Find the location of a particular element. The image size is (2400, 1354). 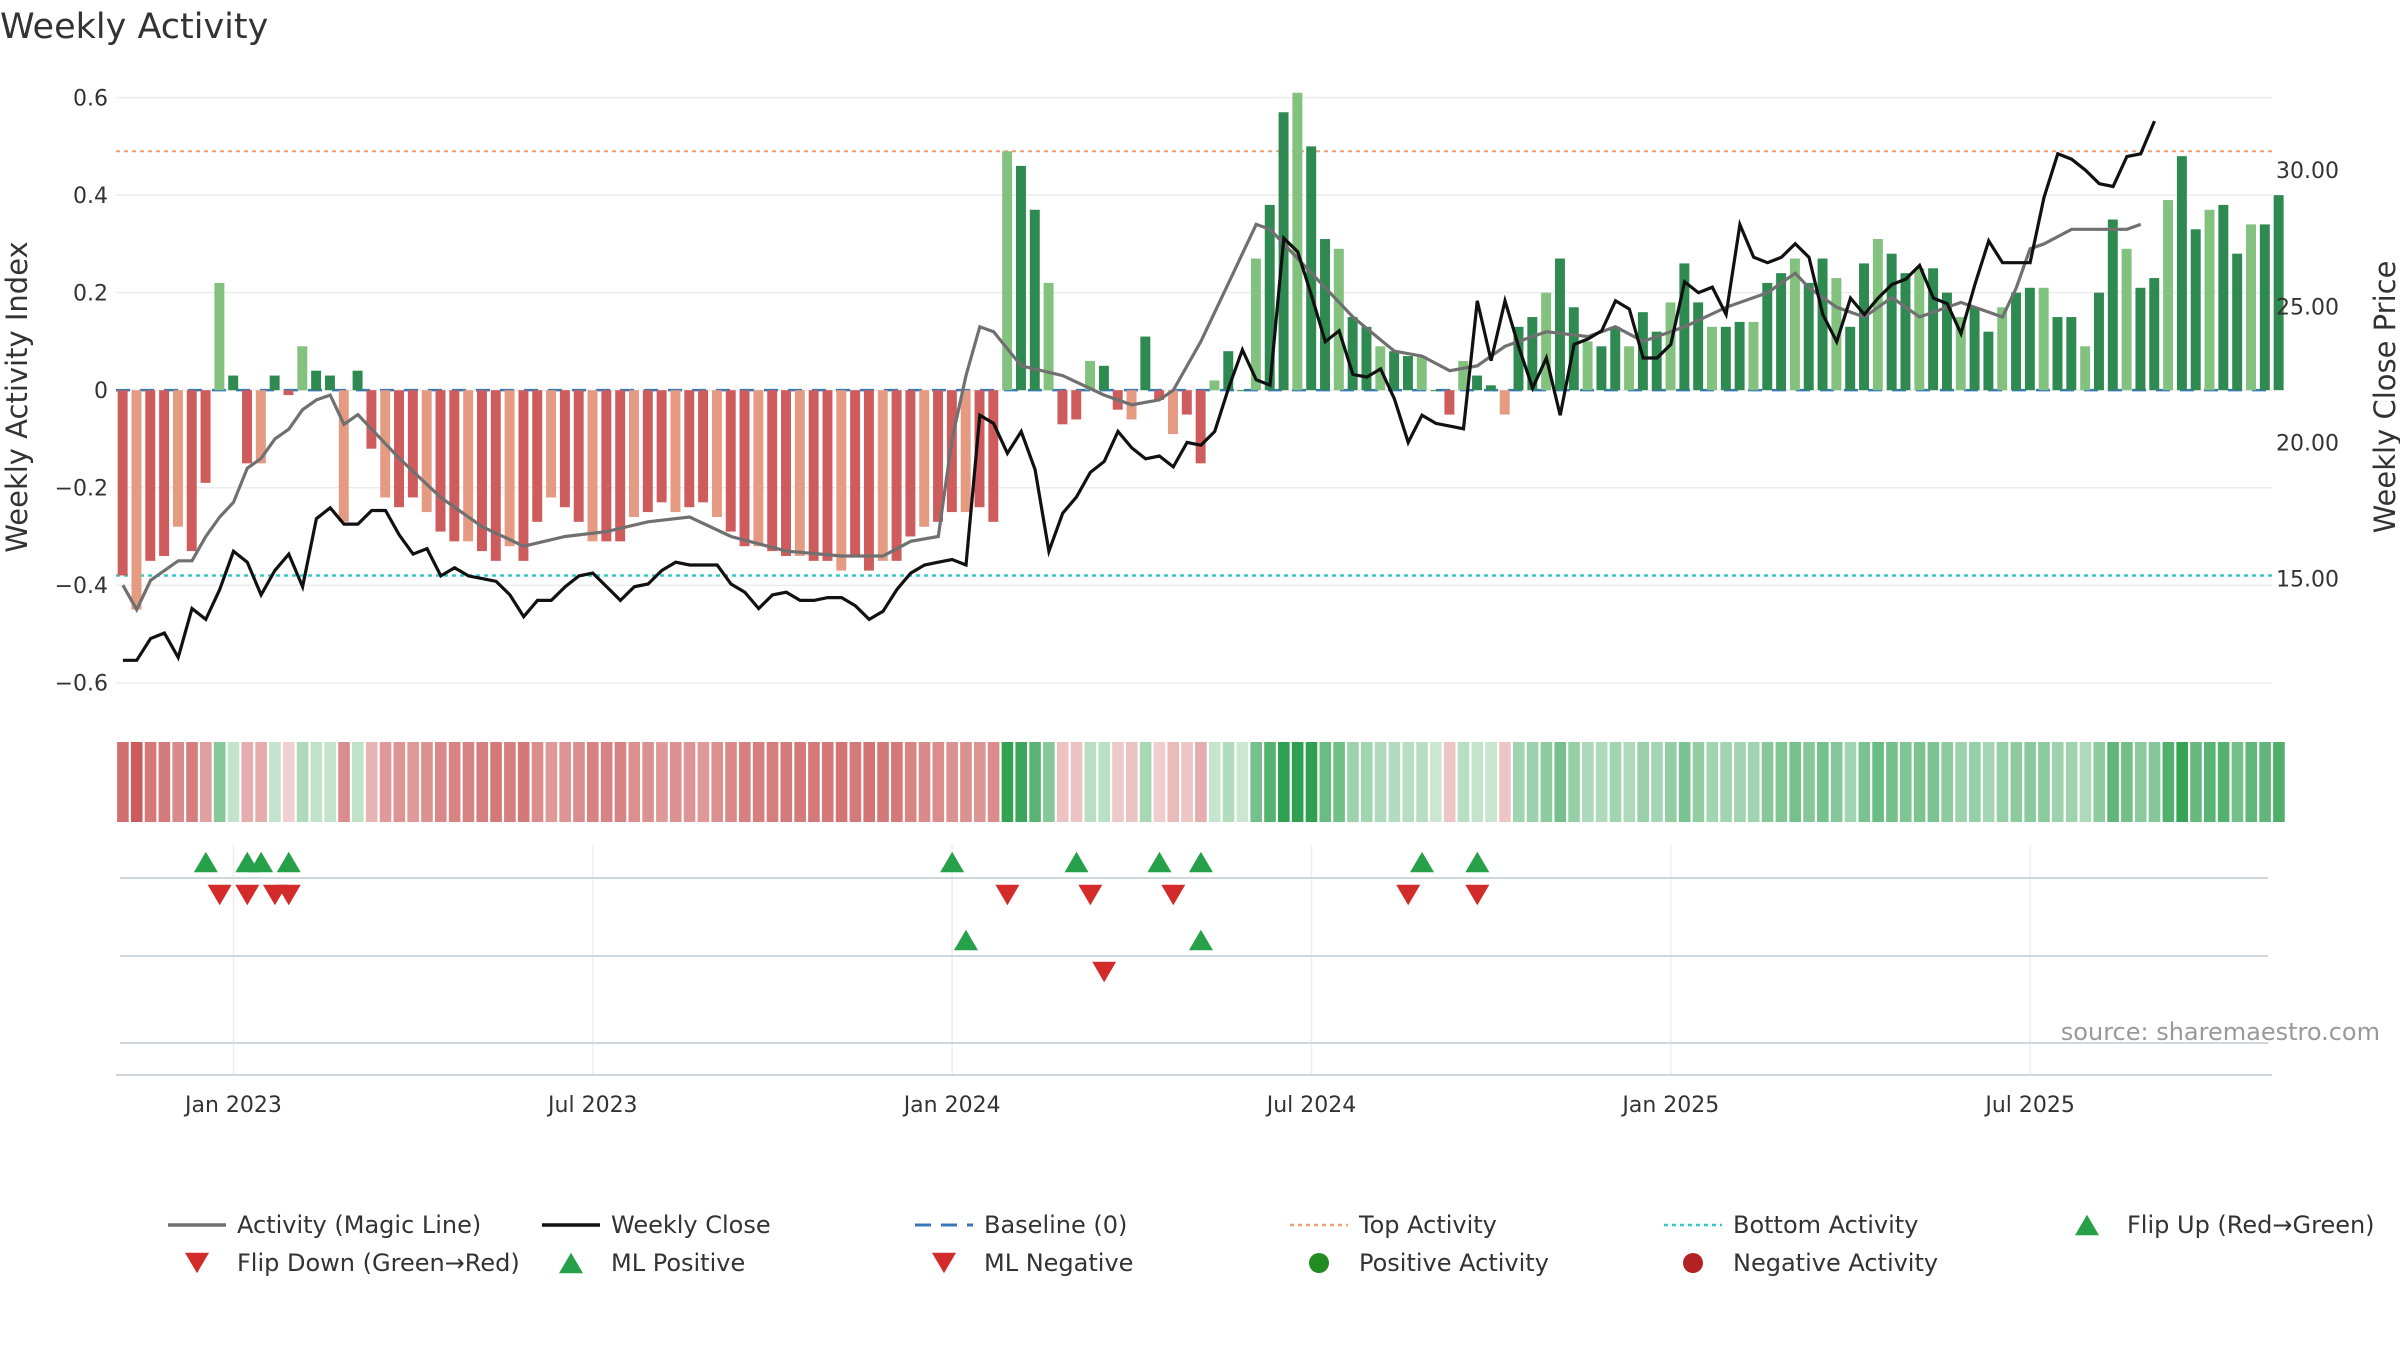

legend-label: Baseline (0) is located at coordinates (1055, 1225).